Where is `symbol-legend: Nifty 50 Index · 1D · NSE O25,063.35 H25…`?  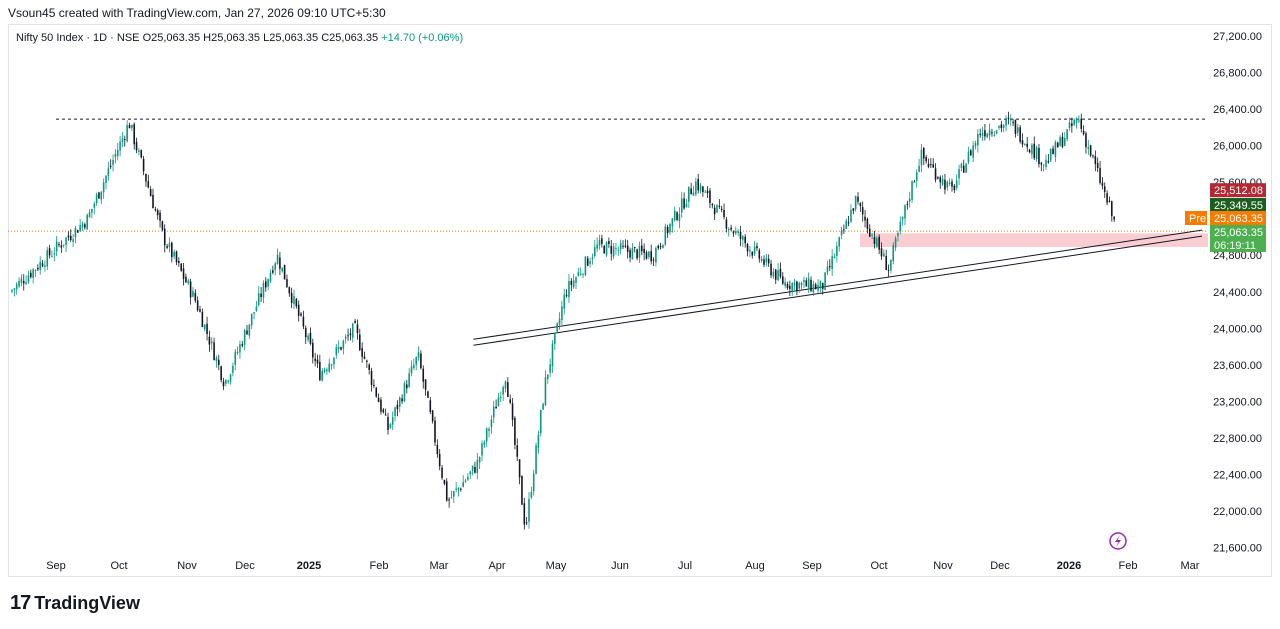 symbol-legend: Nifty 50 Index · 1D · NSE O25,063.35 H25… is located at coordinates (239, 38).